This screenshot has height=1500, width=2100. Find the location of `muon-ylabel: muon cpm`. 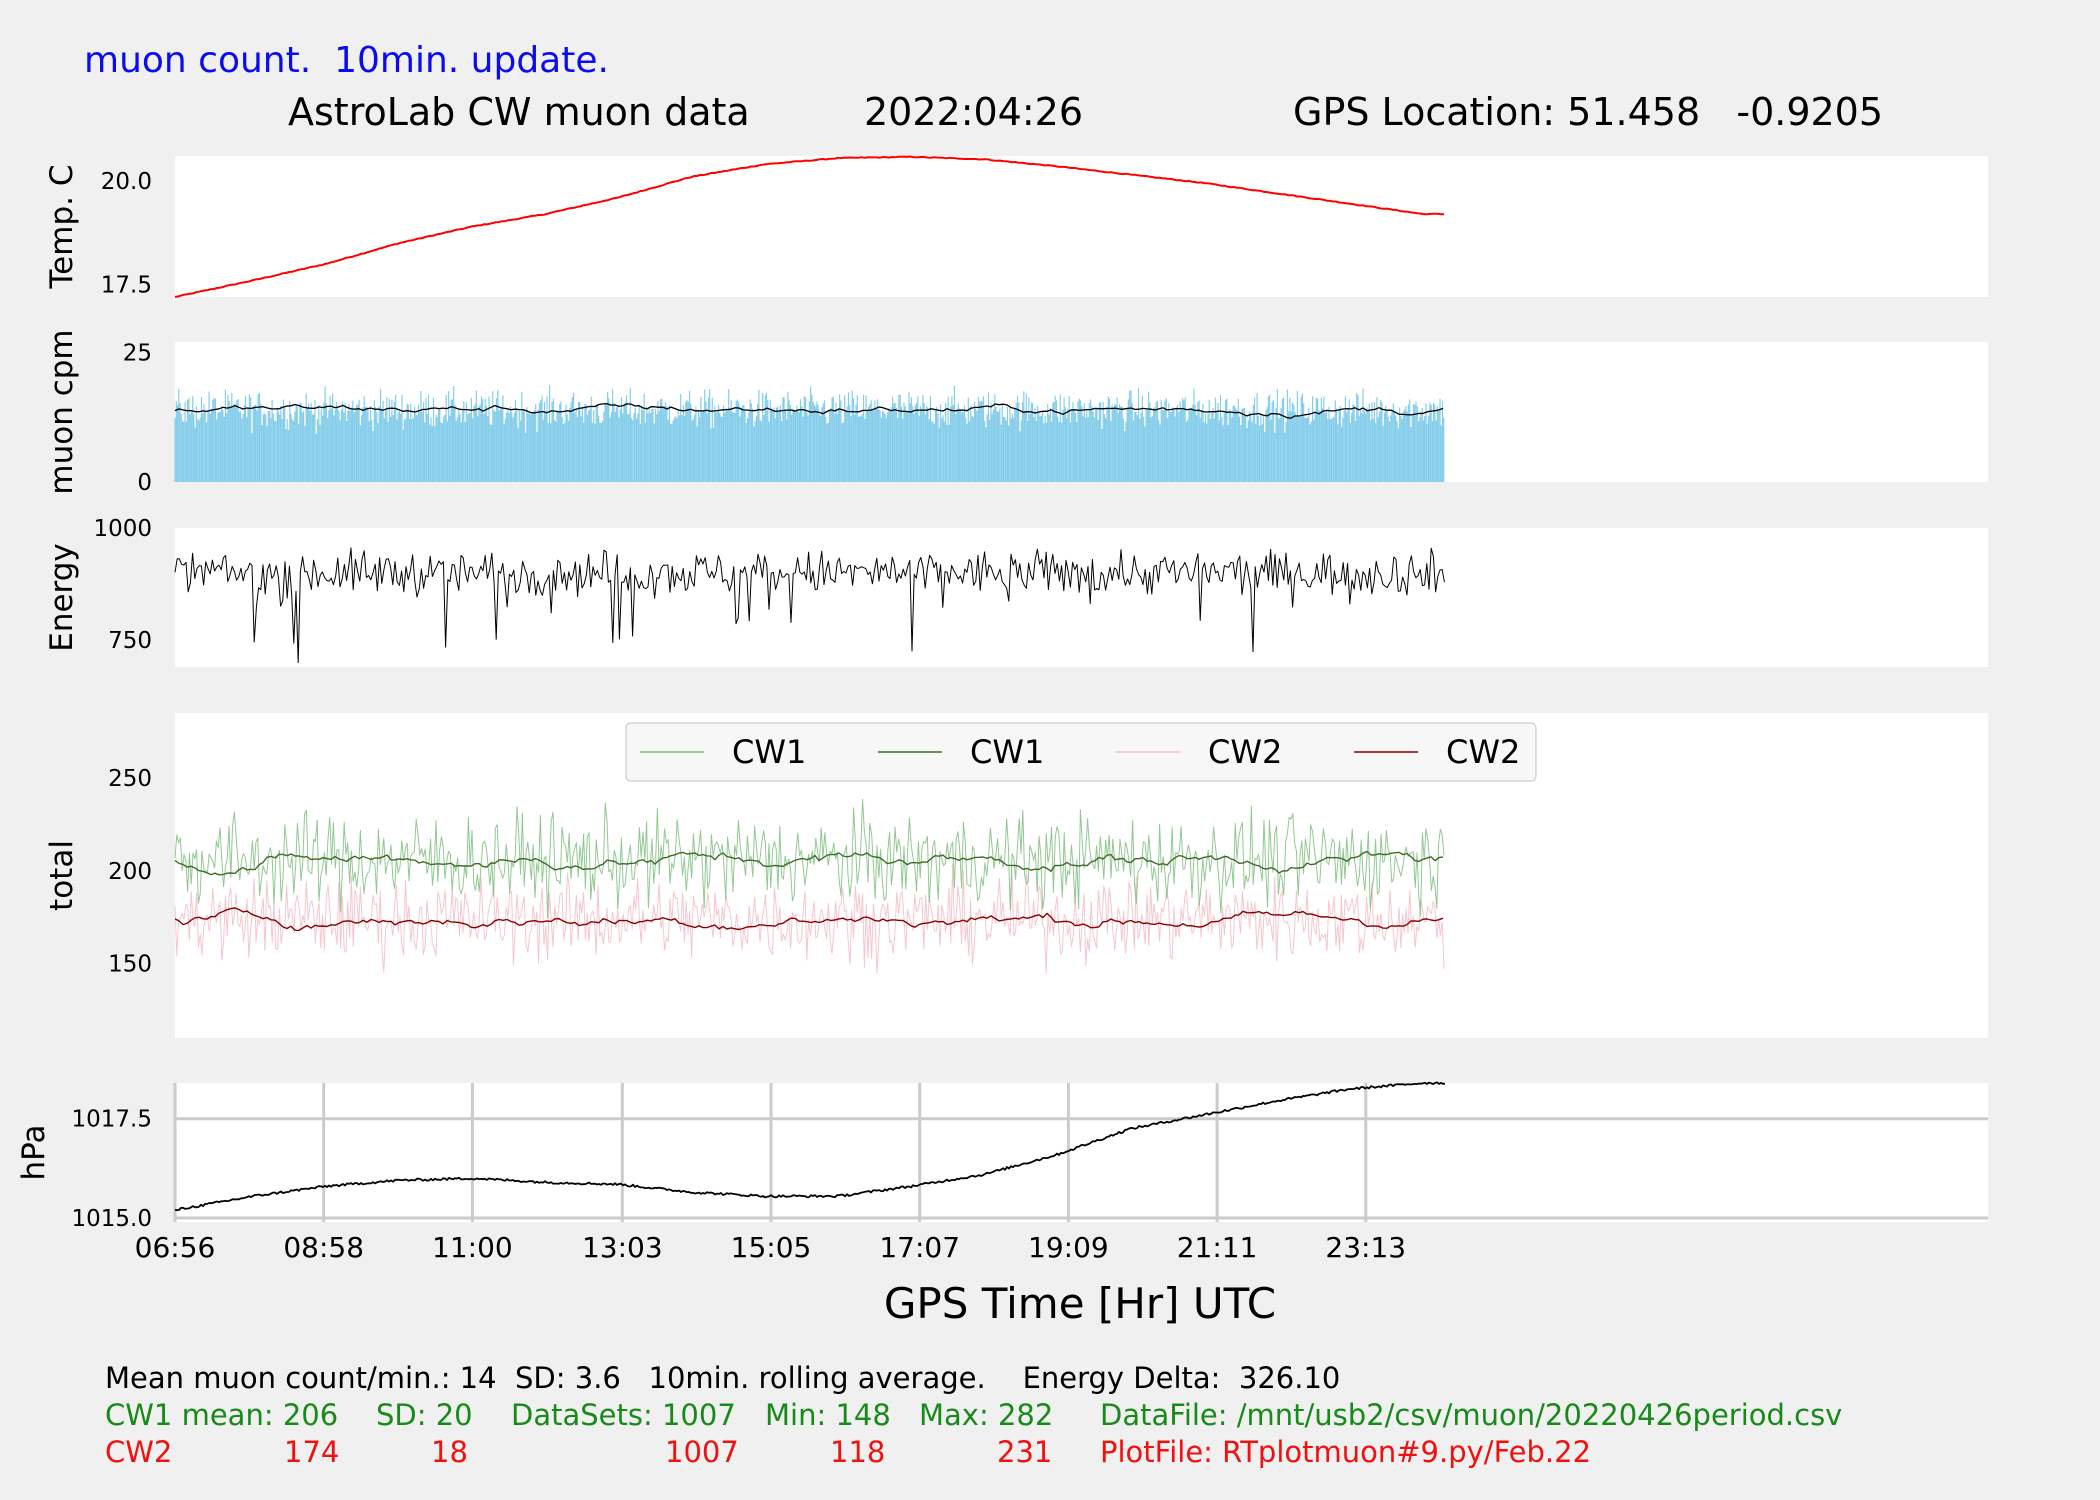

muon-ylabel: muon cpm is located at coordinates (62, 411).